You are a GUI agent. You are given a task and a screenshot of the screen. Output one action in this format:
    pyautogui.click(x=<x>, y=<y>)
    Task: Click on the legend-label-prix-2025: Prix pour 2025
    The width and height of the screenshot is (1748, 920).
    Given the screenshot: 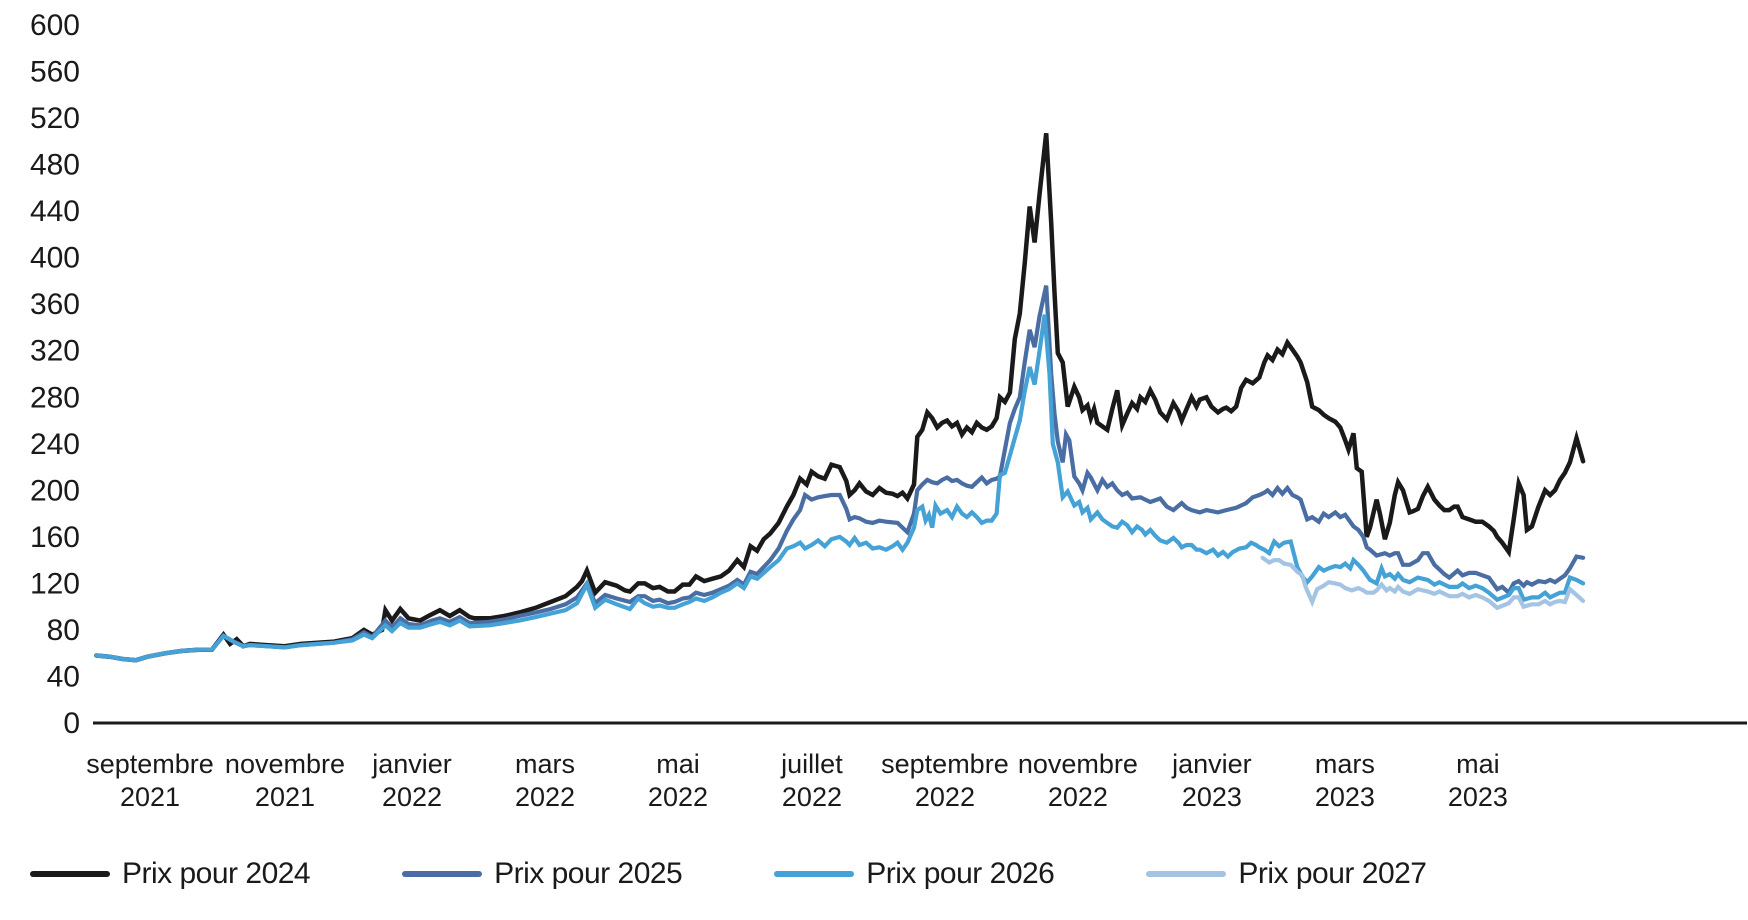 What is the action you would take?
    pyautogui.click(x=588, y=873)
    